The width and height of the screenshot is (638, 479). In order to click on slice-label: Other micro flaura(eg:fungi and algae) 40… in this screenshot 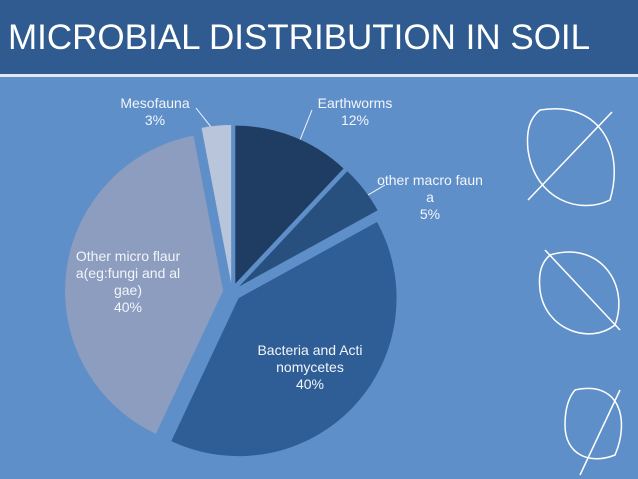, I will do `click(128, 282)`.